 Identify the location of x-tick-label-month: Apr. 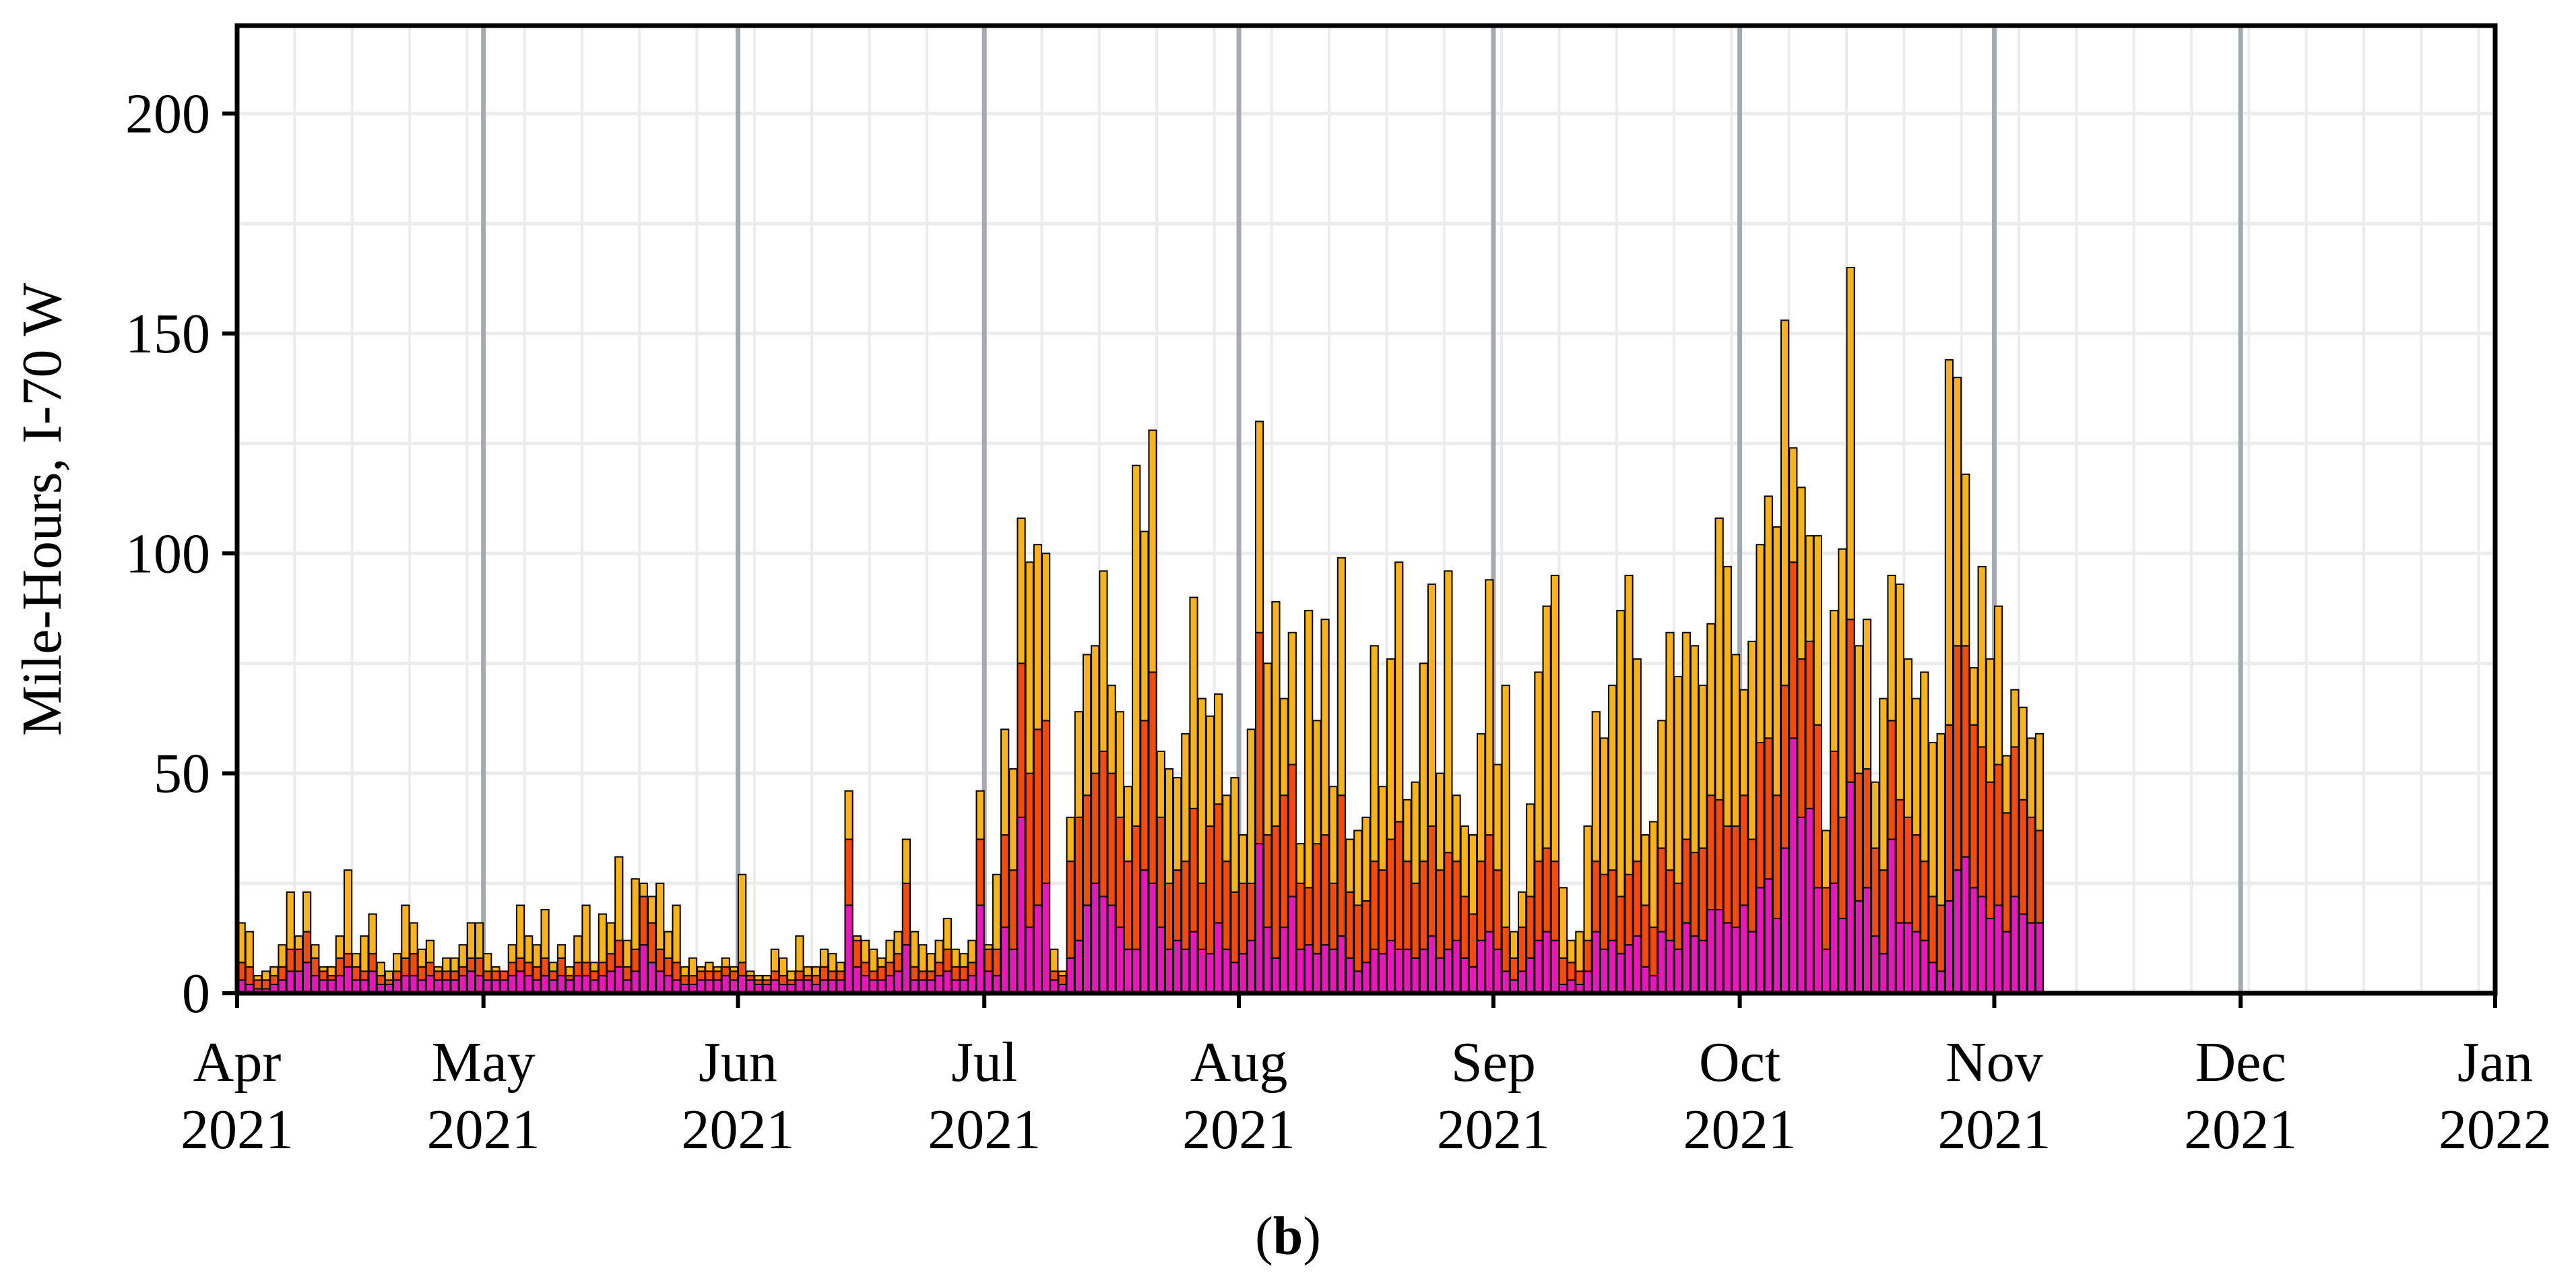
(237, 1062).